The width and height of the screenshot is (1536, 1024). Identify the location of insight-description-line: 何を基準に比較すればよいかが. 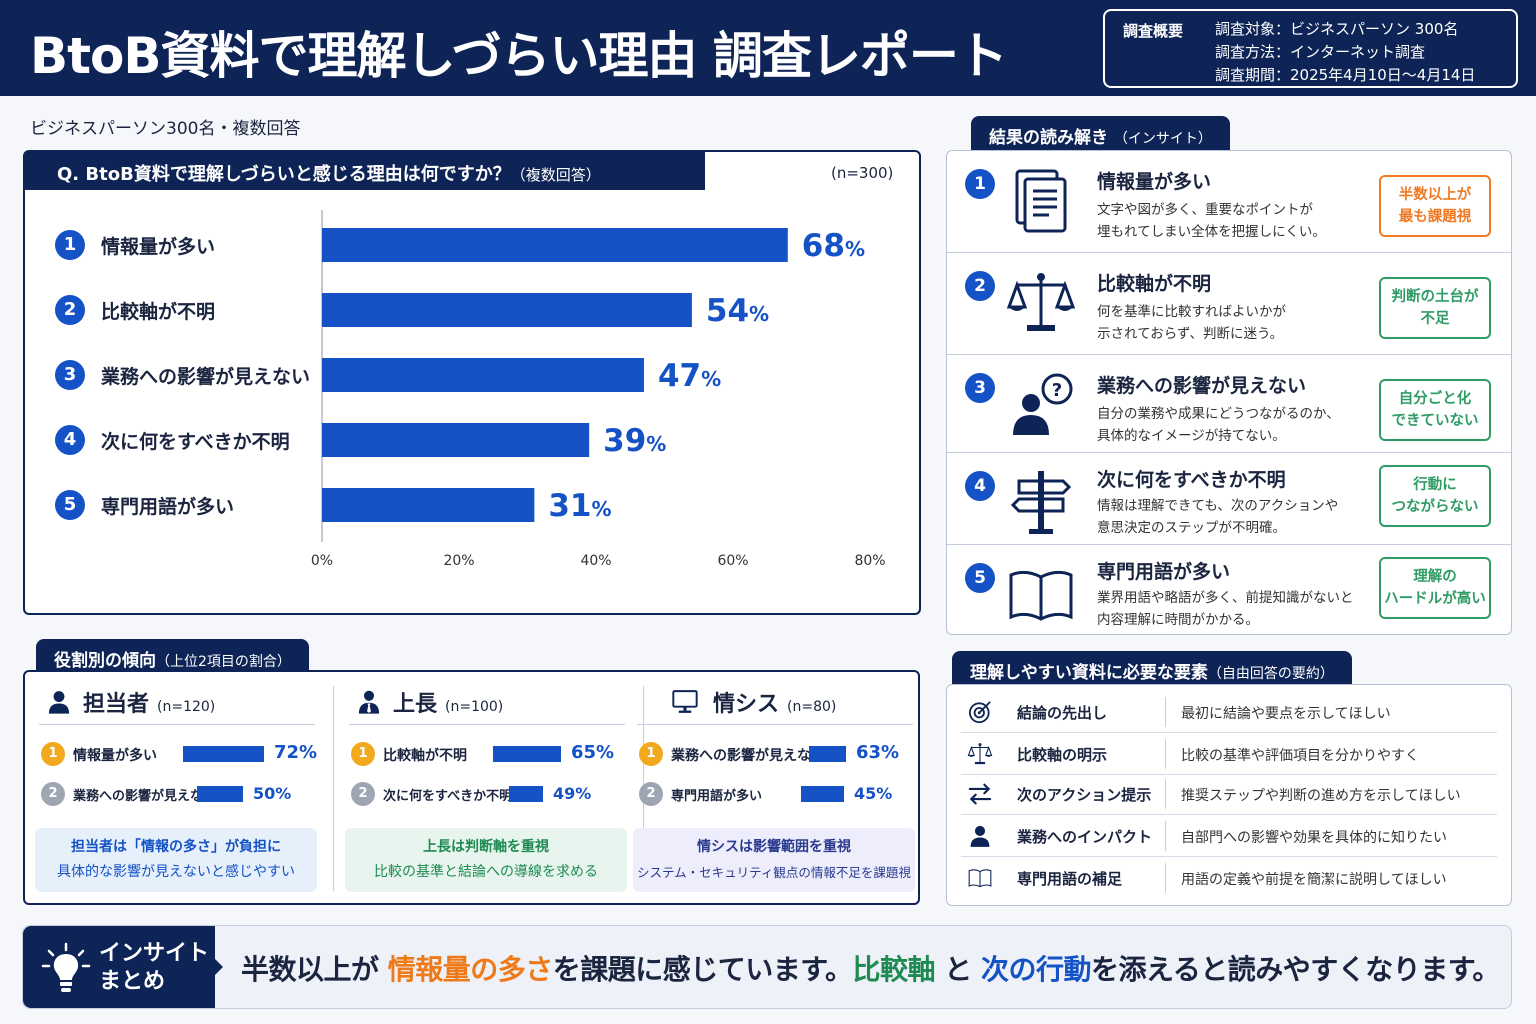
(1191, 312).